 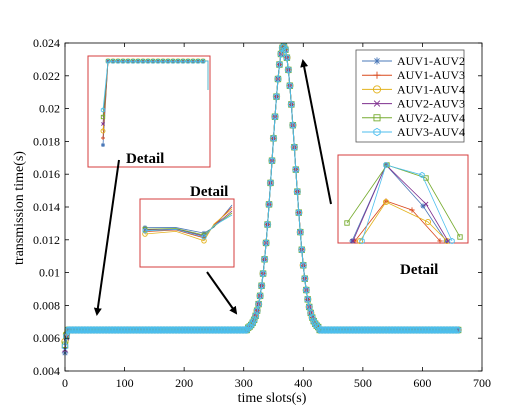 I want to click on x-tick-label: 100, so click(x=125, y=383).